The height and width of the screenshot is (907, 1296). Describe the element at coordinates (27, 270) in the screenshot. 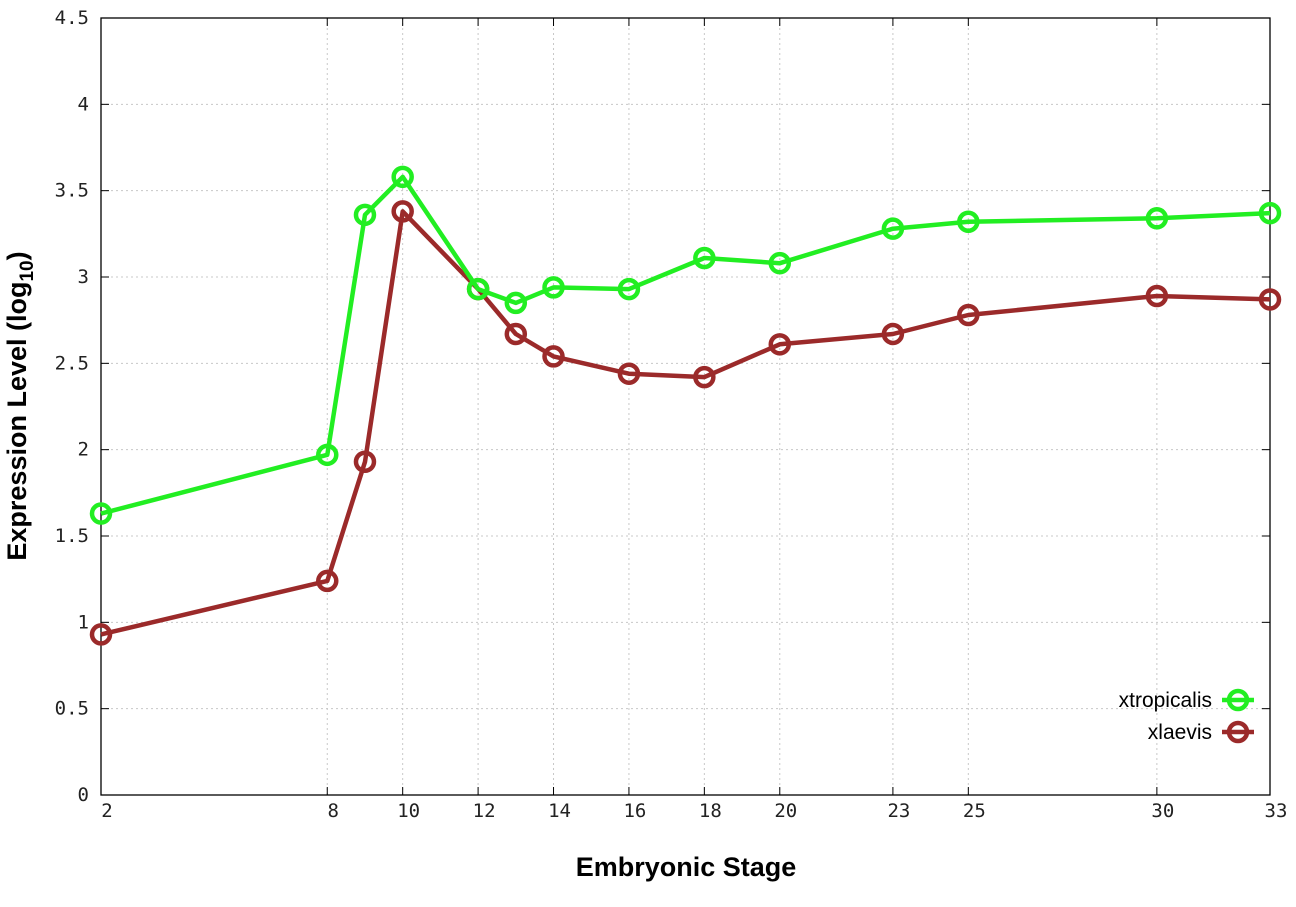

I see `y-axis-title-subscript: 10` at that location.